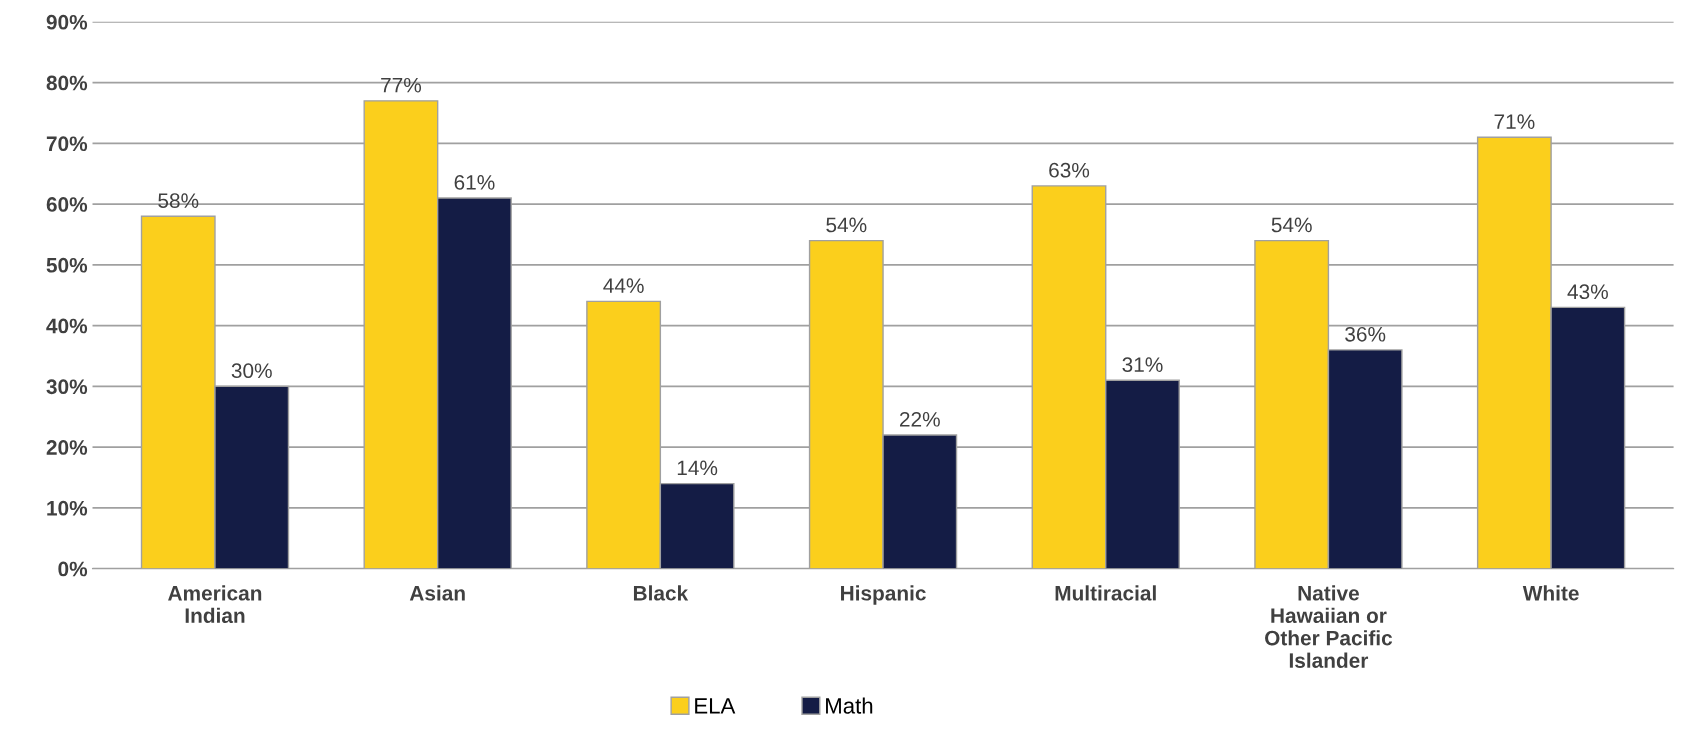 Image resolution: width=1682 pixels, height=729 pixels. Describe the element at coordinates (697, 468) in the screenshot. I see `data-label: 14%` at that location.